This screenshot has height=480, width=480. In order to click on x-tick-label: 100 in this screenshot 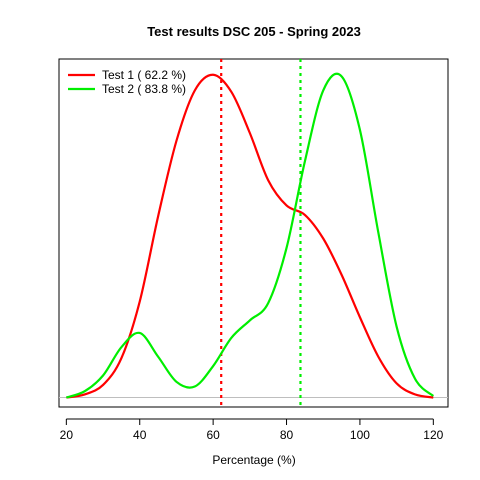, I will do `click(360, 435)`.